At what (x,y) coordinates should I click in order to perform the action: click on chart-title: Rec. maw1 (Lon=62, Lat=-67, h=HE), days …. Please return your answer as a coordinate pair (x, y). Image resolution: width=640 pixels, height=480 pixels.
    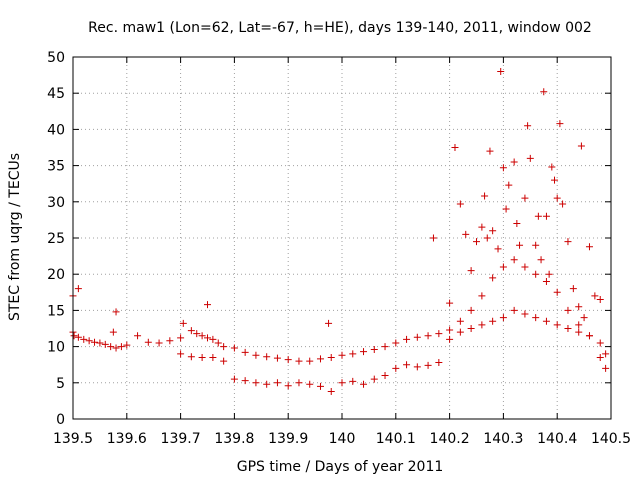
    Looking at the image, I should click on (340, 28).